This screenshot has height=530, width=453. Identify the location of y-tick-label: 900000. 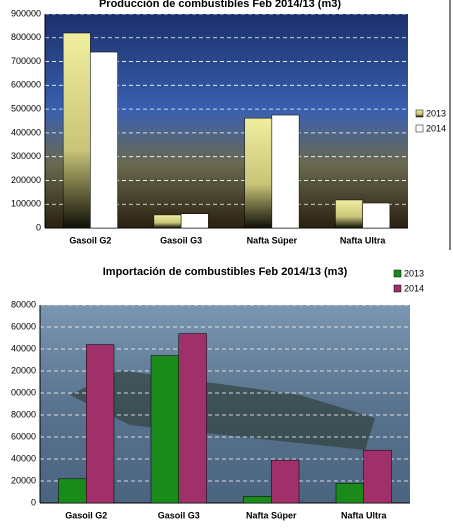
(26, 13).